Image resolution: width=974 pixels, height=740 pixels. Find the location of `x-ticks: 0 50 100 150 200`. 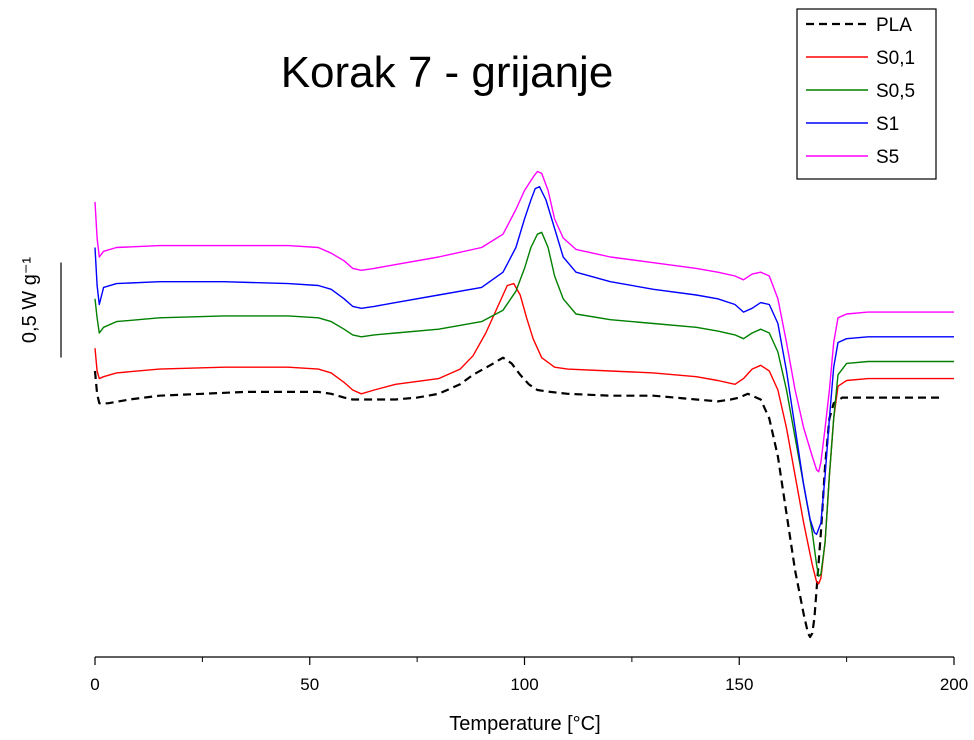

x-ticks: 0 50 100 150 200 is located at coordinates (529, 675).